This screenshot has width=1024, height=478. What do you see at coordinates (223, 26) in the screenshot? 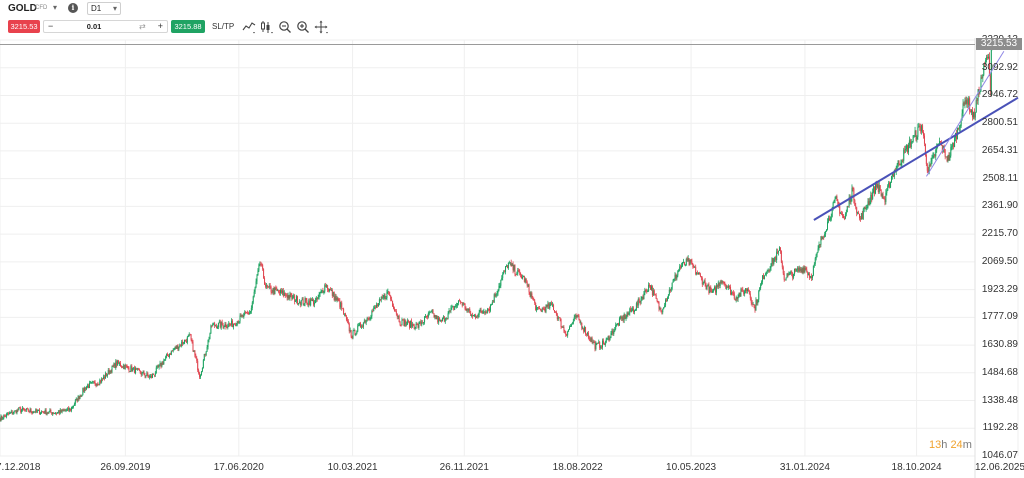
I see `sltp-button: SL/TP` at bounding box center [223, 26].